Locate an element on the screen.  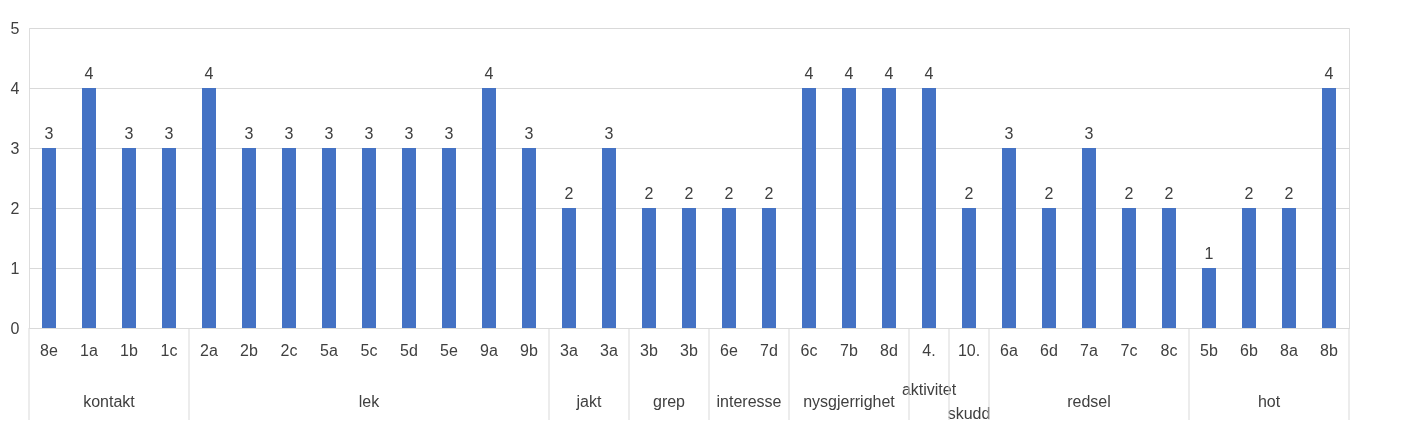
x-tick-label: 5c is located at coordinates (369, 350).